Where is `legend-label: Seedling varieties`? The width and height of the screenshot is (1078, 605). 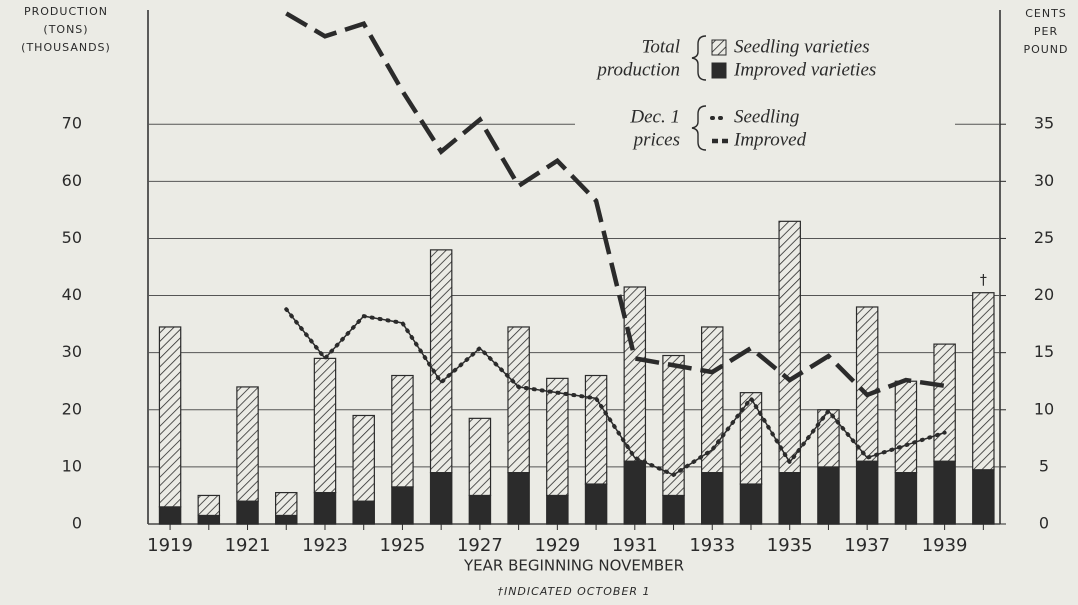 legend-label: Seedling varieties is located at coordinates (802, 46).